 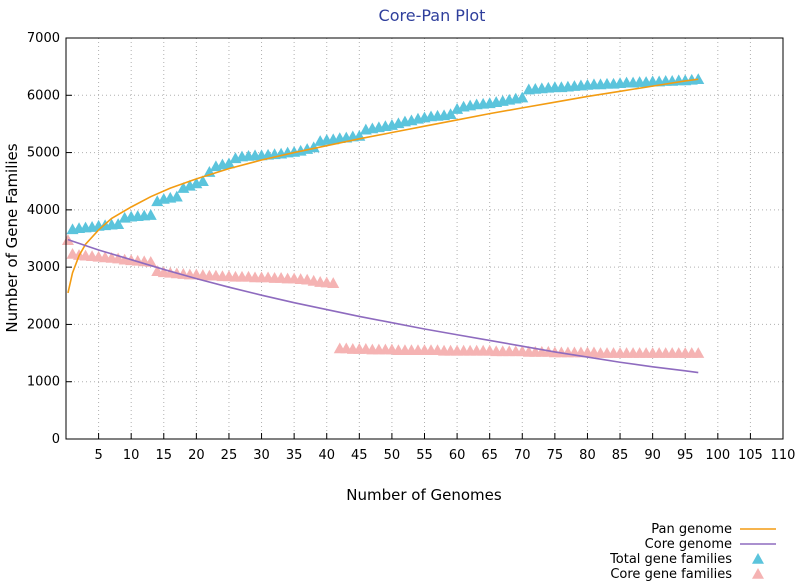 I want to click on x-tick-label: 80, so click(x=587, y=455).